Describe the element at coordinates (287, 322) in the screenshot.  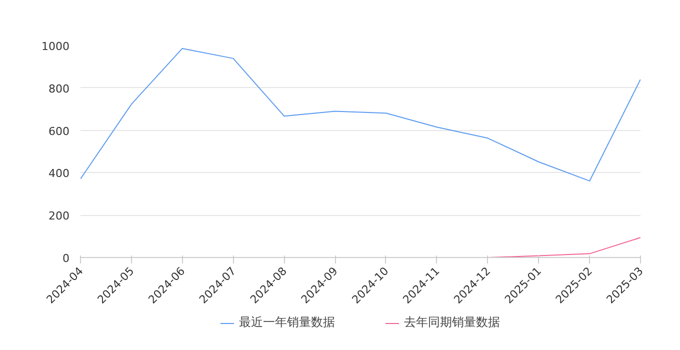
I see `legend-label: 最近一年销量数据` at that location.